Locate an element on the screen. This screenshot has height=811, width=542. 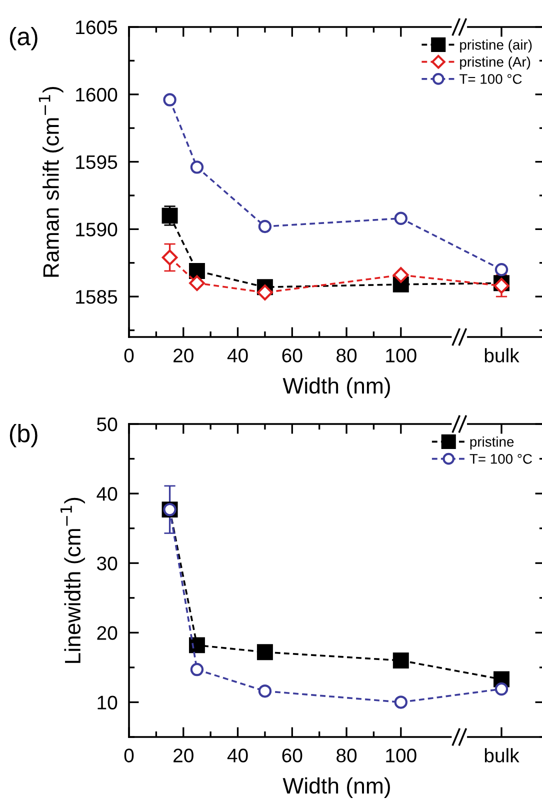
text: (b) is located at coordinates (24, 436).